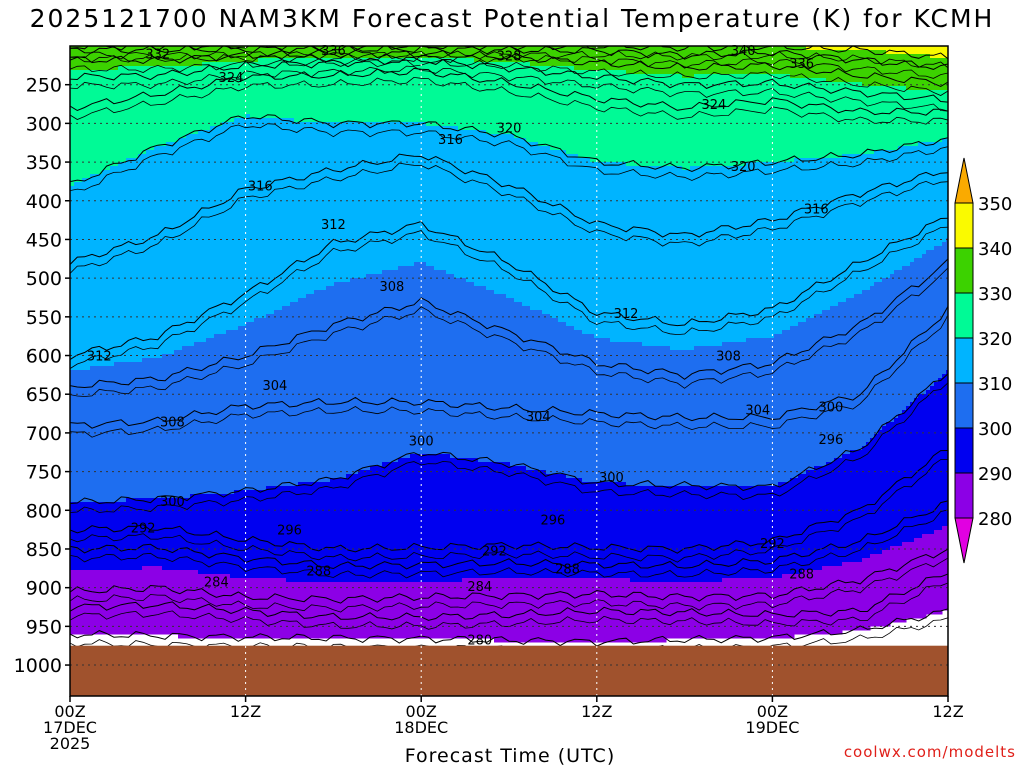  I want to click on credit-link: coolwx.com/modelts, so click(929, 752).